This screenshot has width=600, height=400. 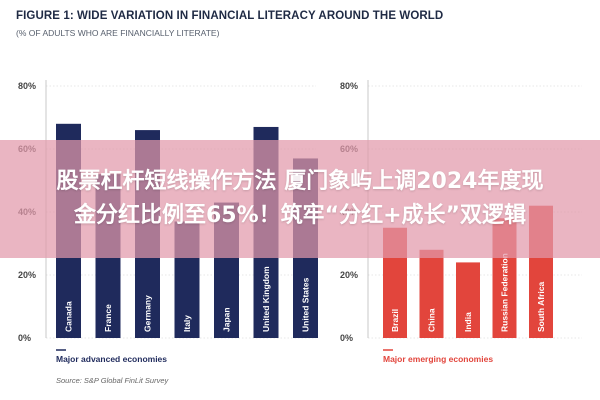 I want to click on bar-india, so click(x=468, y=300).